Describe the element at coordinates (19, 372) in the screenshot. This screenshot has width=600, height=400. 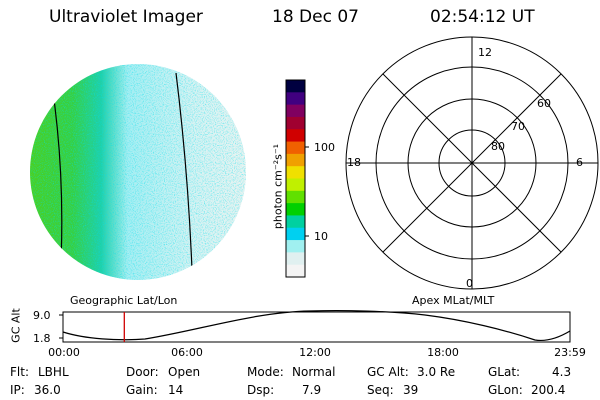
I see `info-flt-label: Flt:` at that location.